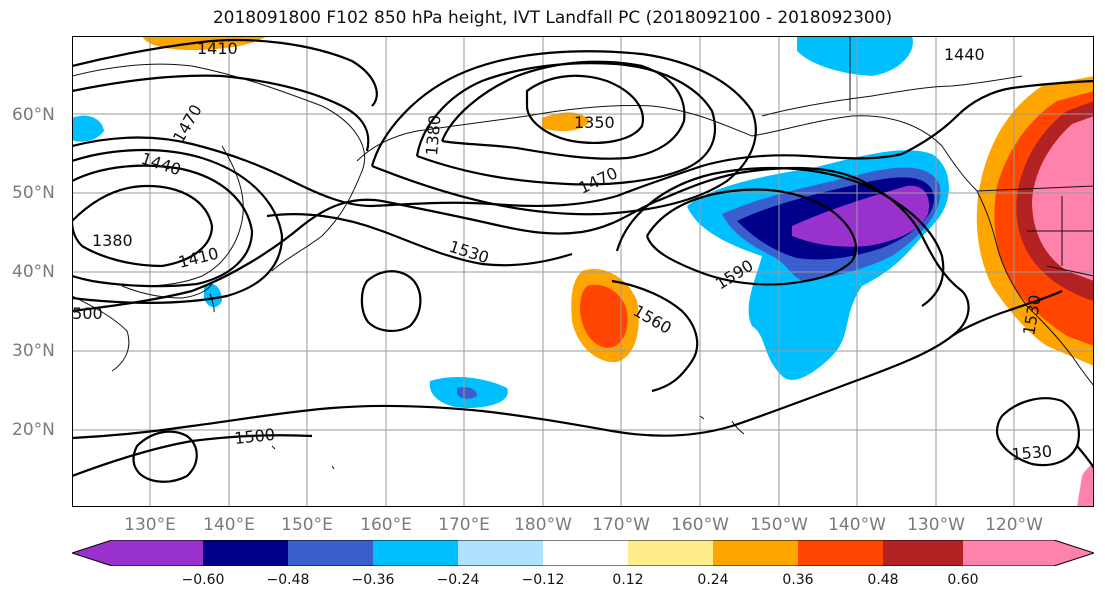 The width and height of the screenshot is (1105, 601). Describe the element at coordinates (1037, 432) in the screenshot. I see `contour-1530-east` at that location.